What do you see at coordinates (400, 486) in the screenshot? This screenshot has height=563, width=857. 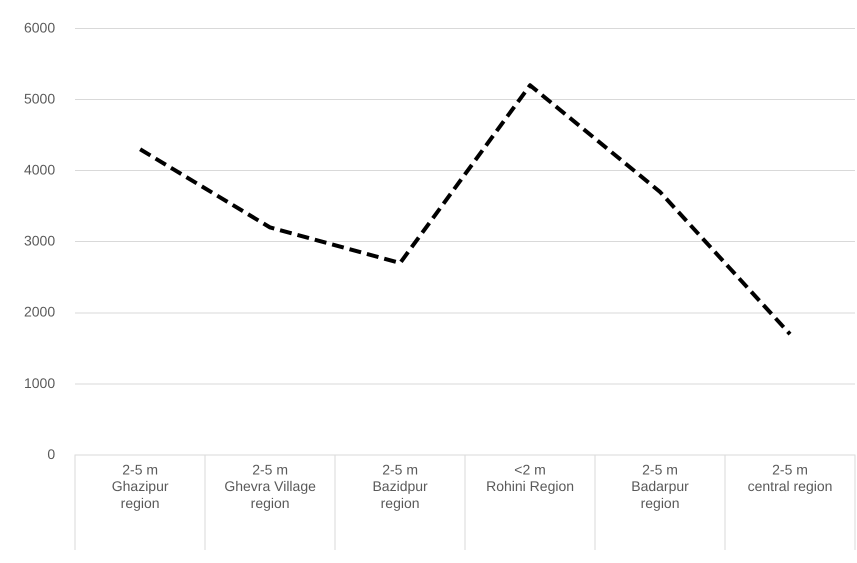 I see `x-tick-label: 2-5 m Bazidpur region` at bounding box center [400, 486].